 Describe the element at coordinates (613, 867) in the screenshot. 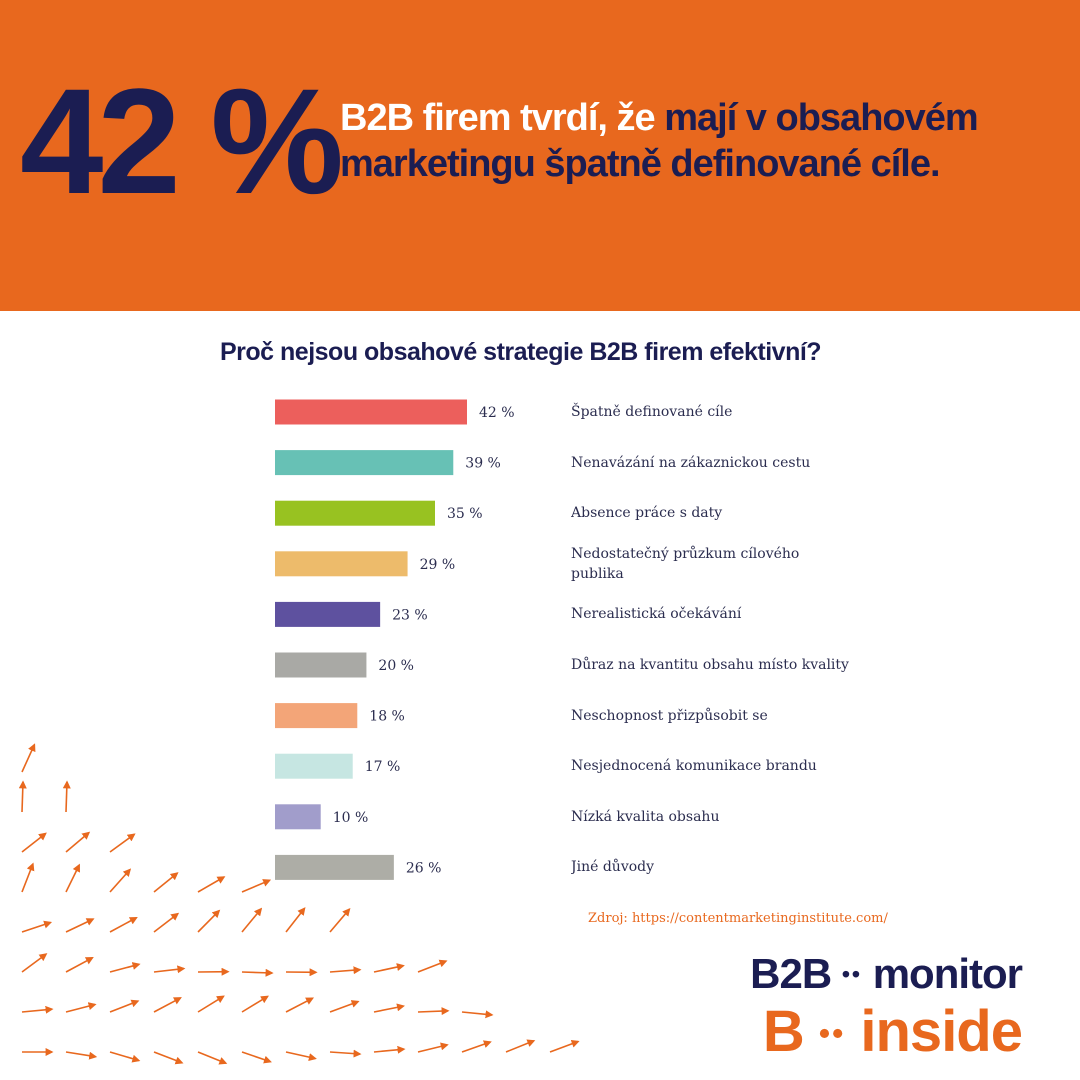

I see `category-label: Jiné důvody` at that location.